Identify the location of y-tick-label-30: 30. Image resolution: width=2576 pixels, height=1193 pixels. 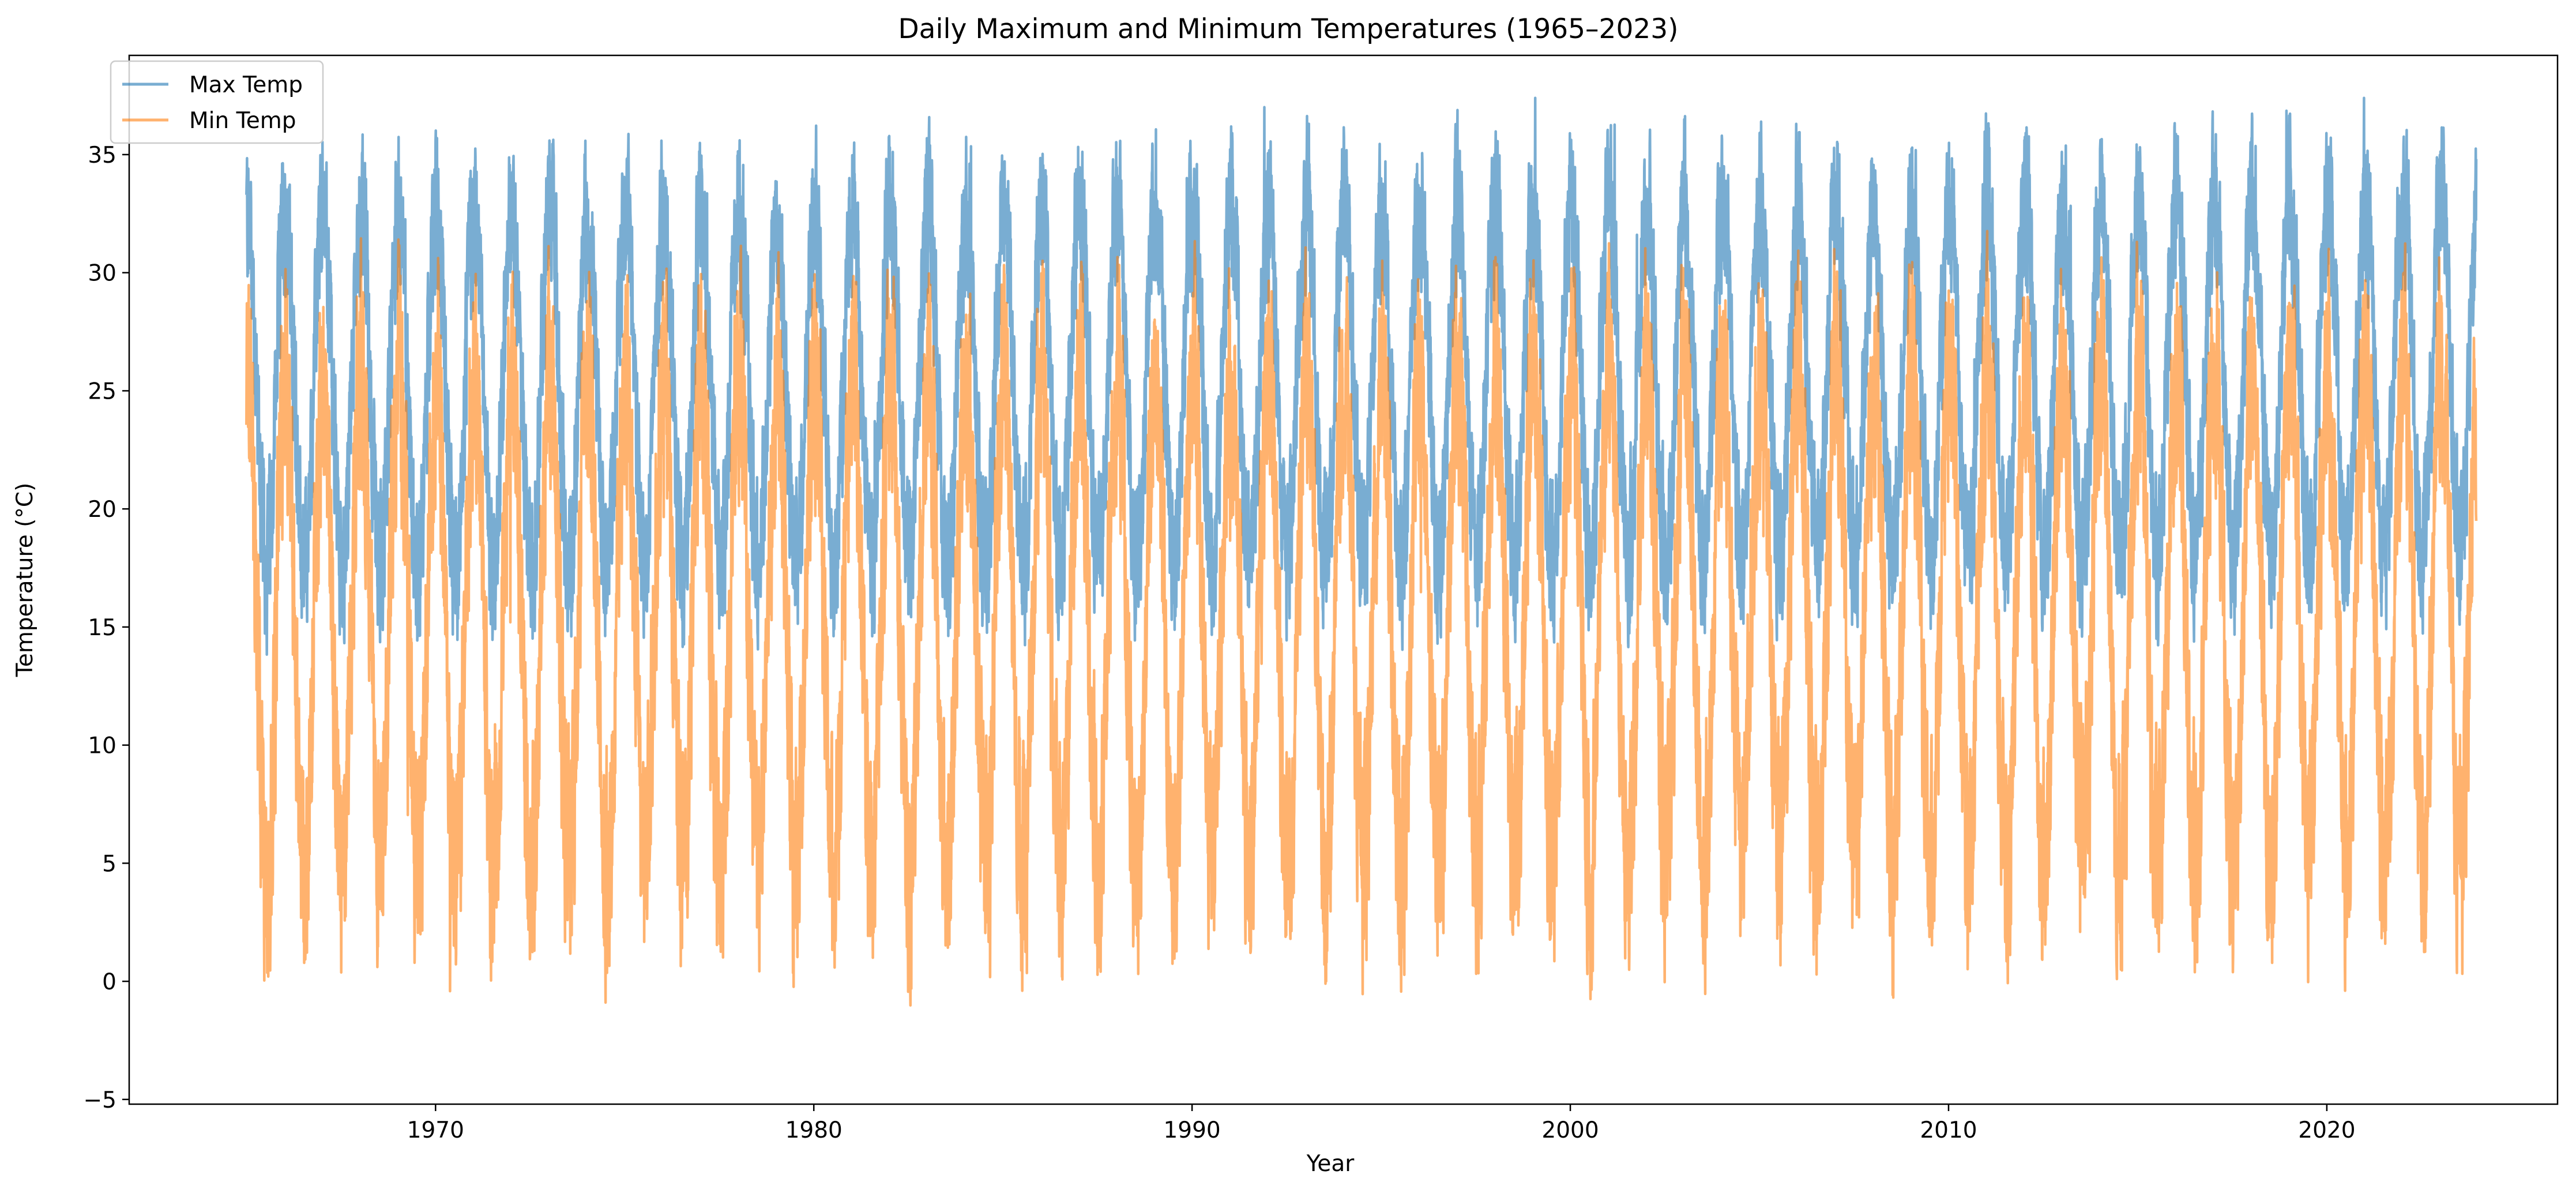
(102, 274).